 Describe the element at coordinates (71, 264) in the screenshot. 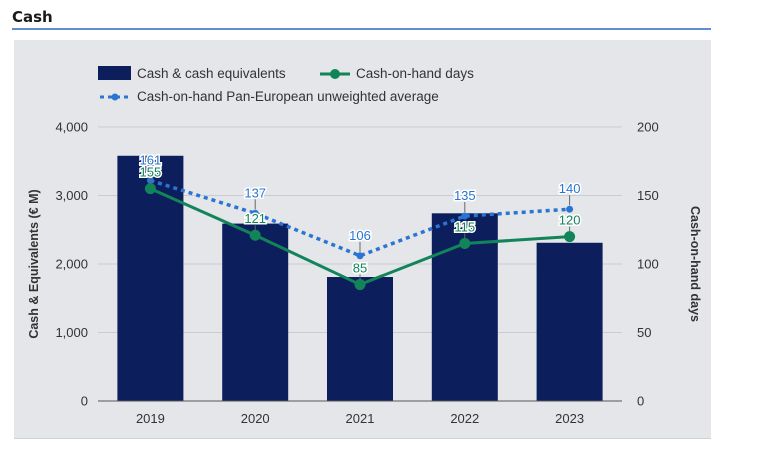

I see `y-tick-label: 2,000` at that location.